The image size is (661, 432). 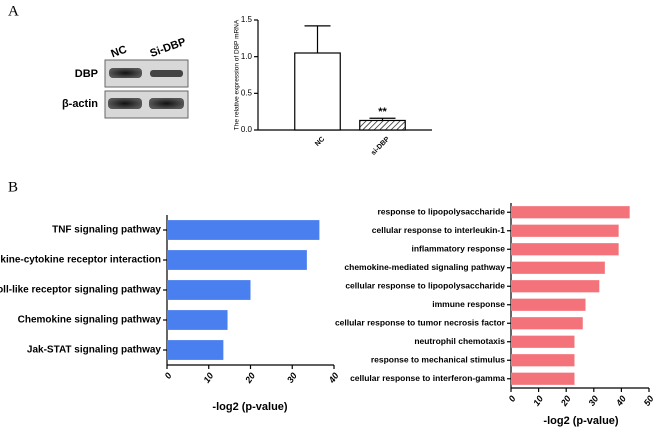 What do you see at coordinates (438, 230) in the screenshot?
I see `y-tick-label: cellular response to interleukin-1` at bounding box center [438, 230].